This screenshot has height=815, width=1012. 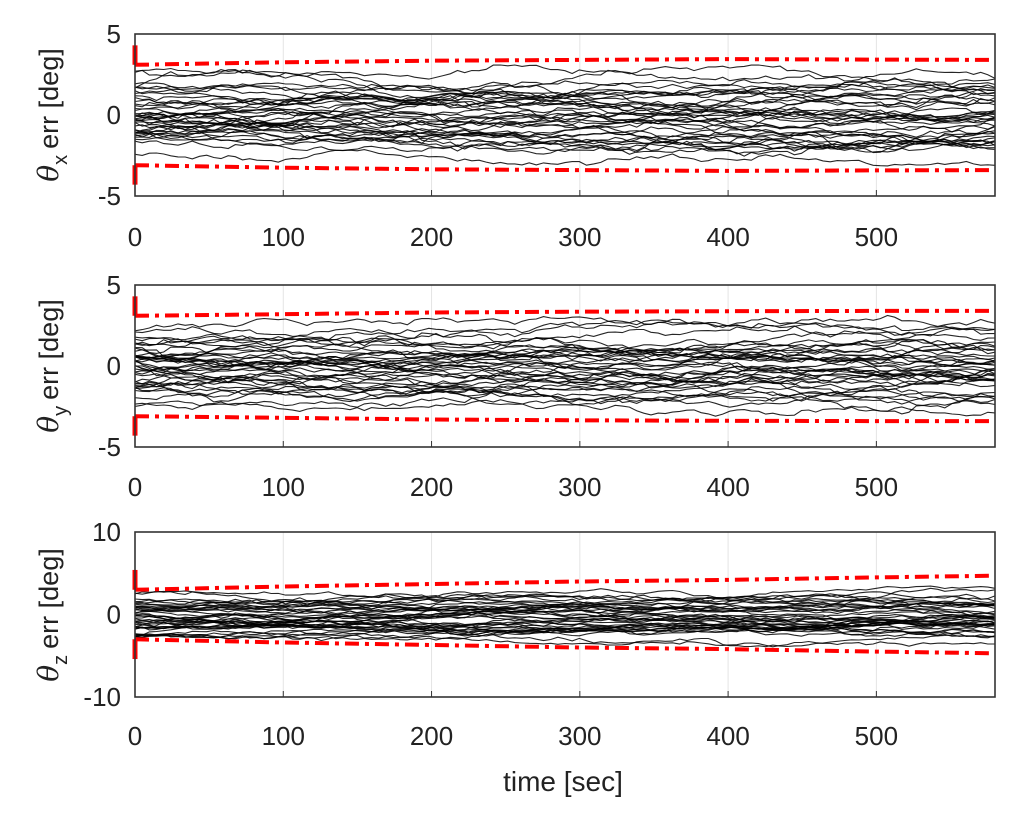 I want to click on x-axis-label: time [sec], so click(x=563, y=781).